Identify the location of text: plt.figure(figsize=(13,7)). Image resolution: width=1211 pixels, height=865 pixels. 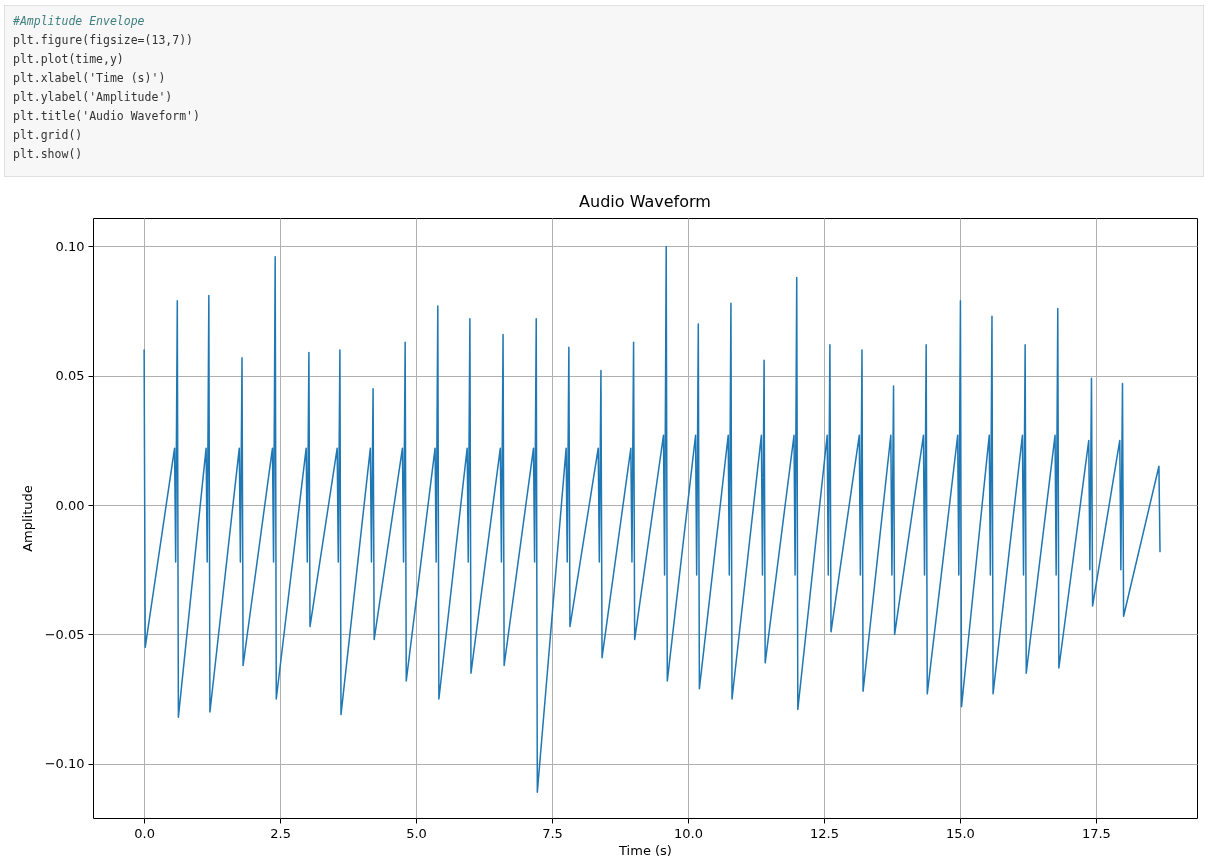
(103, 40).